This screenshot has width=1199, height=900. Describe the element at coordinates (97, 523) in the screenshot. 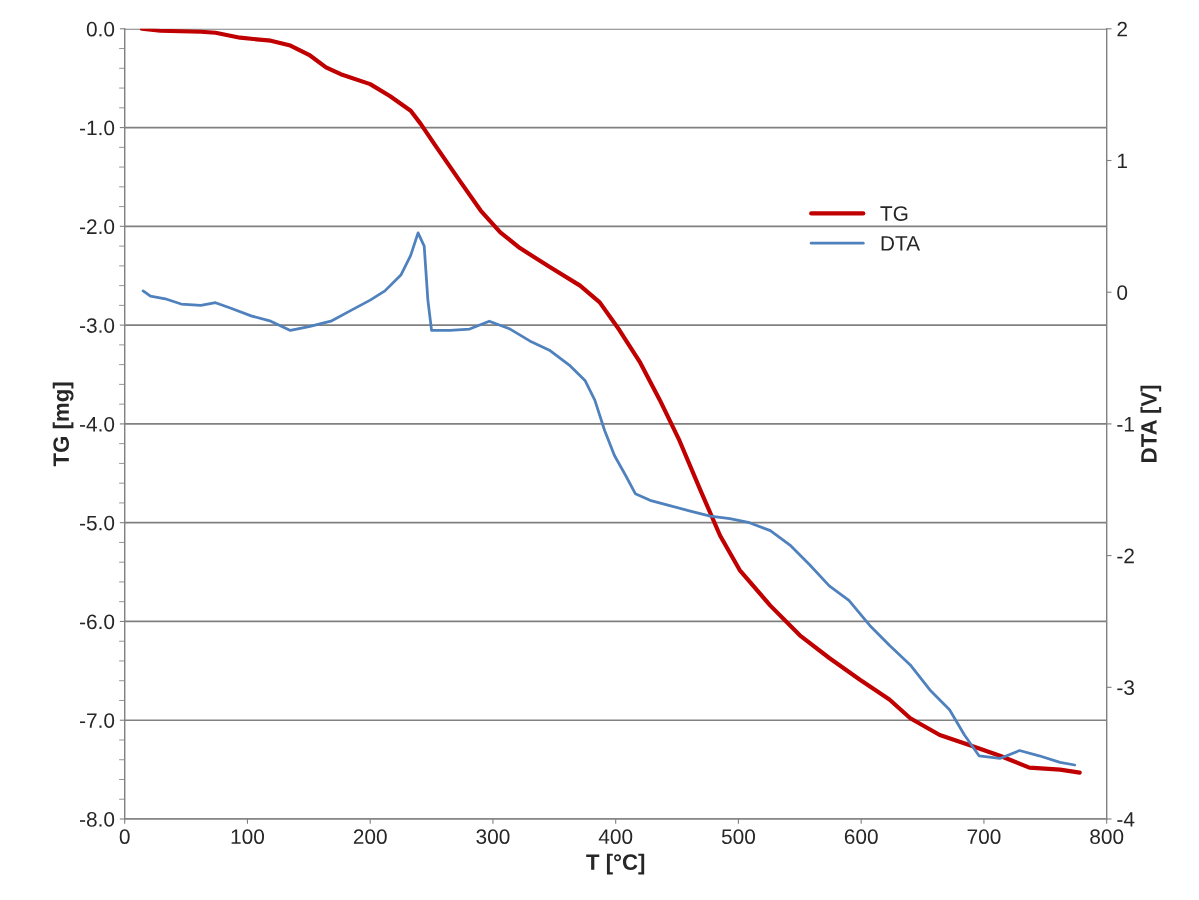

I see `y-tick-label: -5.0` at that location.